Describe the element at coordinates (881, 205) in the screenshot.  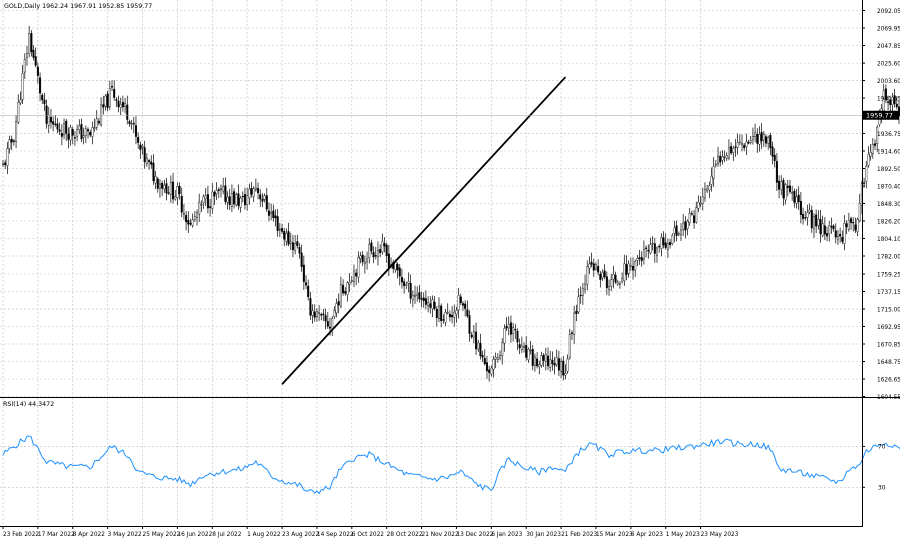
I see `price-tick: 1848.30` at that location.